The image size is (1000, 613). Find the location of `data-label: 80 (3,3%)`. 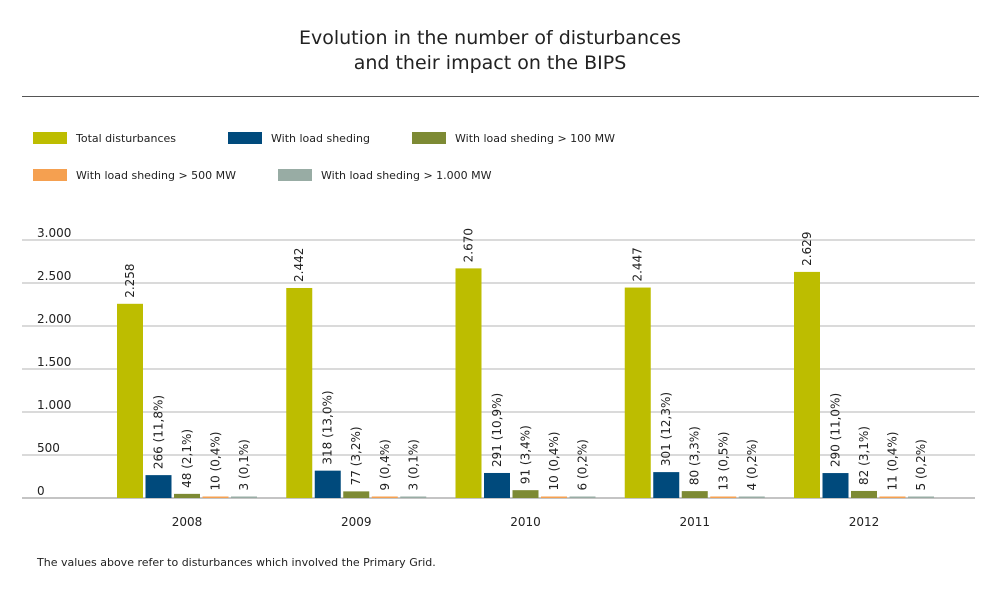

data-label: 80 (3,3%) is located at coordinates (695, 455).